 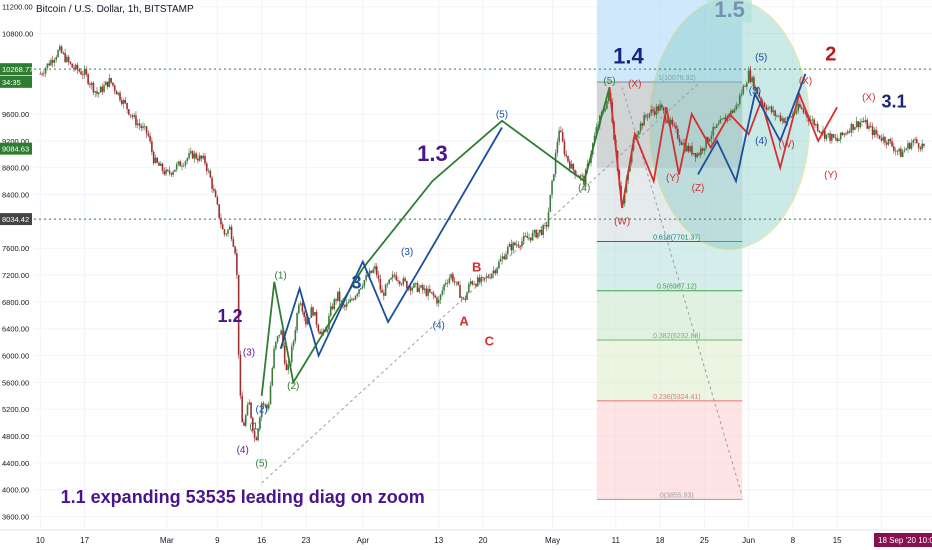 I want to click on label-box, so click(x=730, y=11).